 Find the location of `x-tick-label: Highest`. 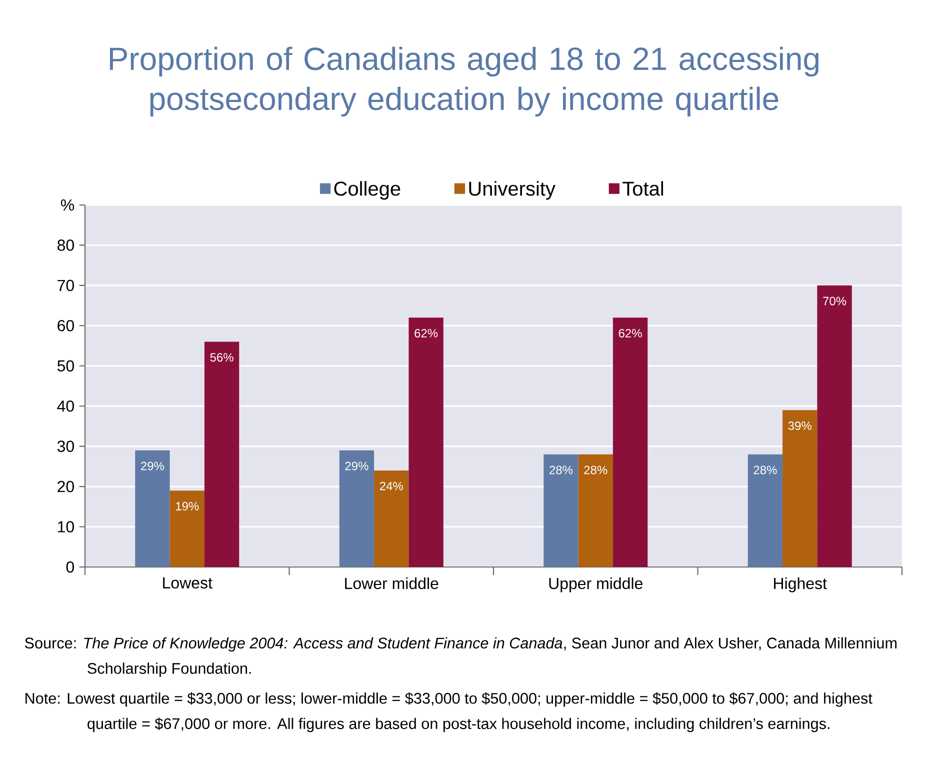

x-tick-label: Highest is located at coordinates (800, 584).